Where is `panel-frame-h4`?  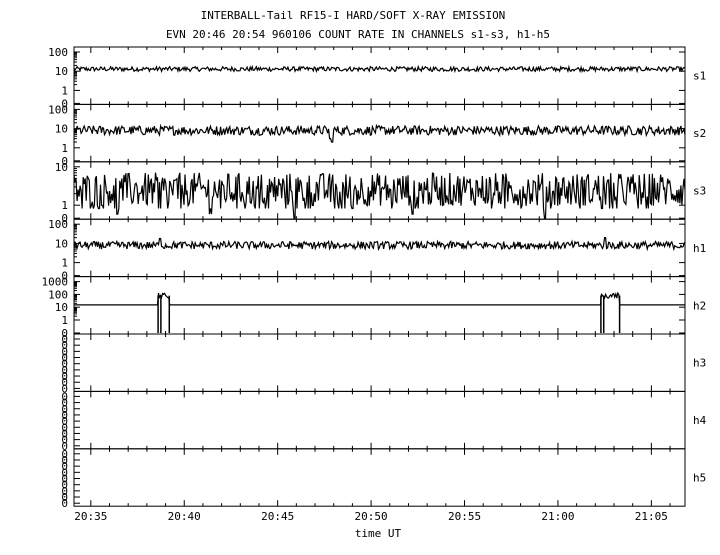
panel-frame-h4 is located at coordinates (379, 420).